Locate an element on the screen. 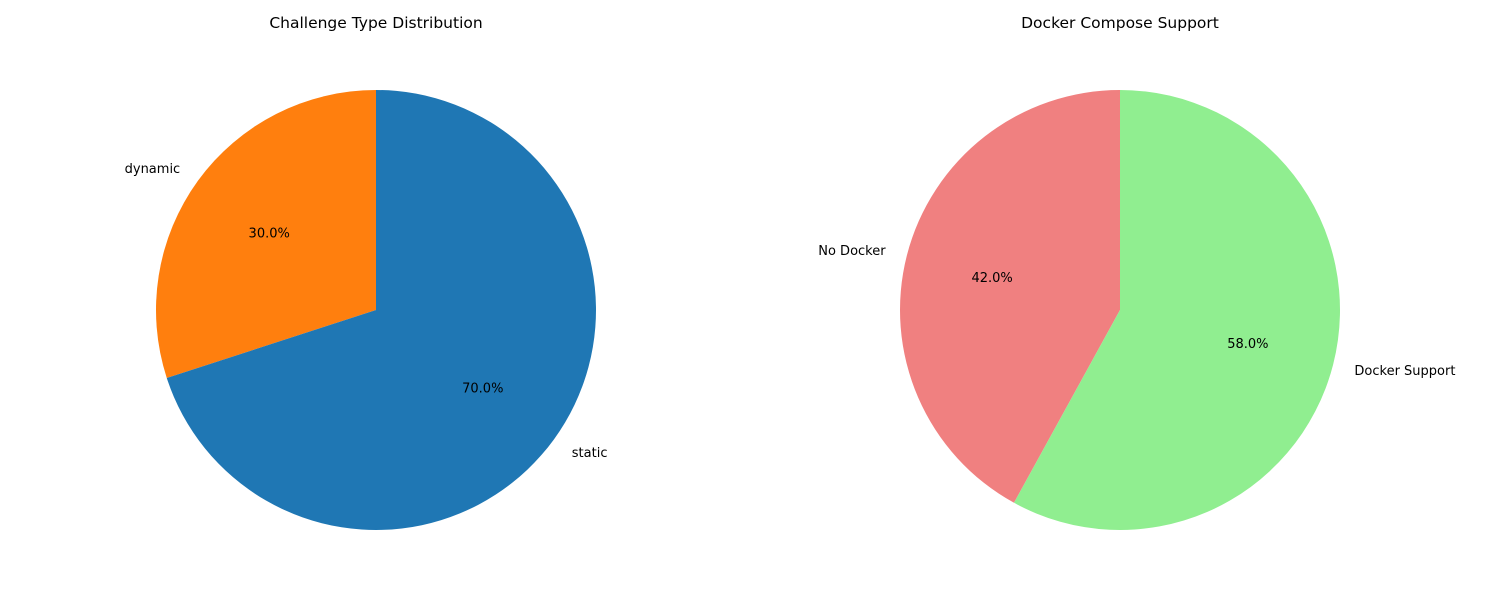  category-label-no-docker: No Docker is located at coordinates (852, 251).